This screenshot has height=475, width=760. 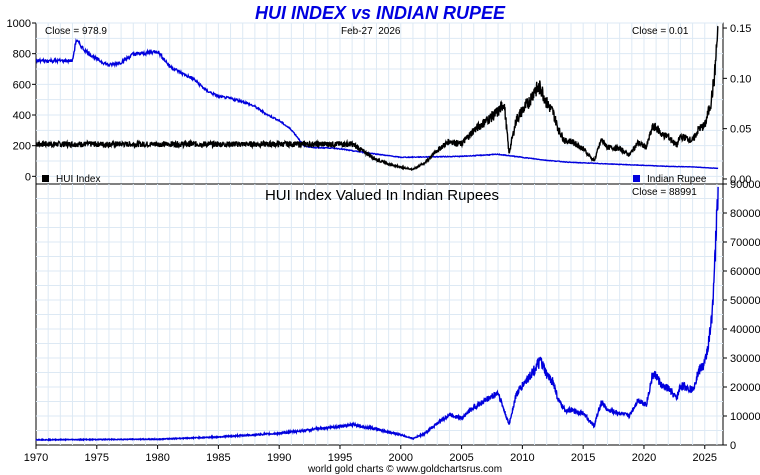 I want to click on bottom-right-tick-label: 70000, so click(x=745, y=243).